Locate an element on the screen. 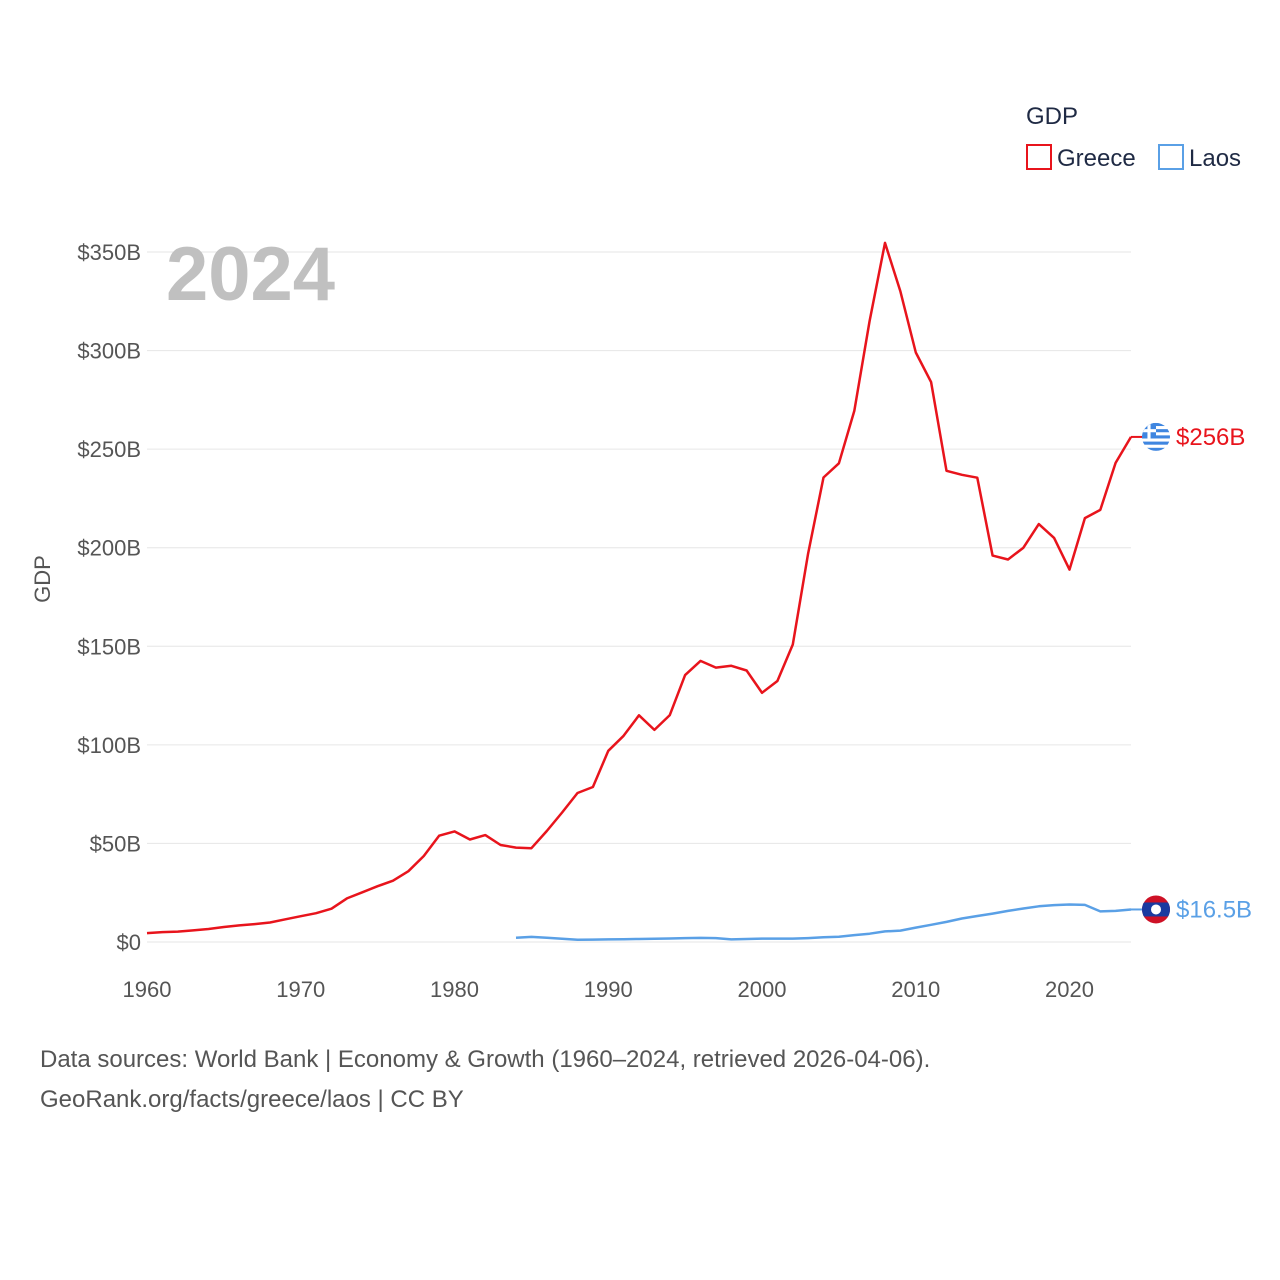 The height and width of the screenshot is (1280, 1280). y-tick-label: $150B is located at coordinates (109, 646).